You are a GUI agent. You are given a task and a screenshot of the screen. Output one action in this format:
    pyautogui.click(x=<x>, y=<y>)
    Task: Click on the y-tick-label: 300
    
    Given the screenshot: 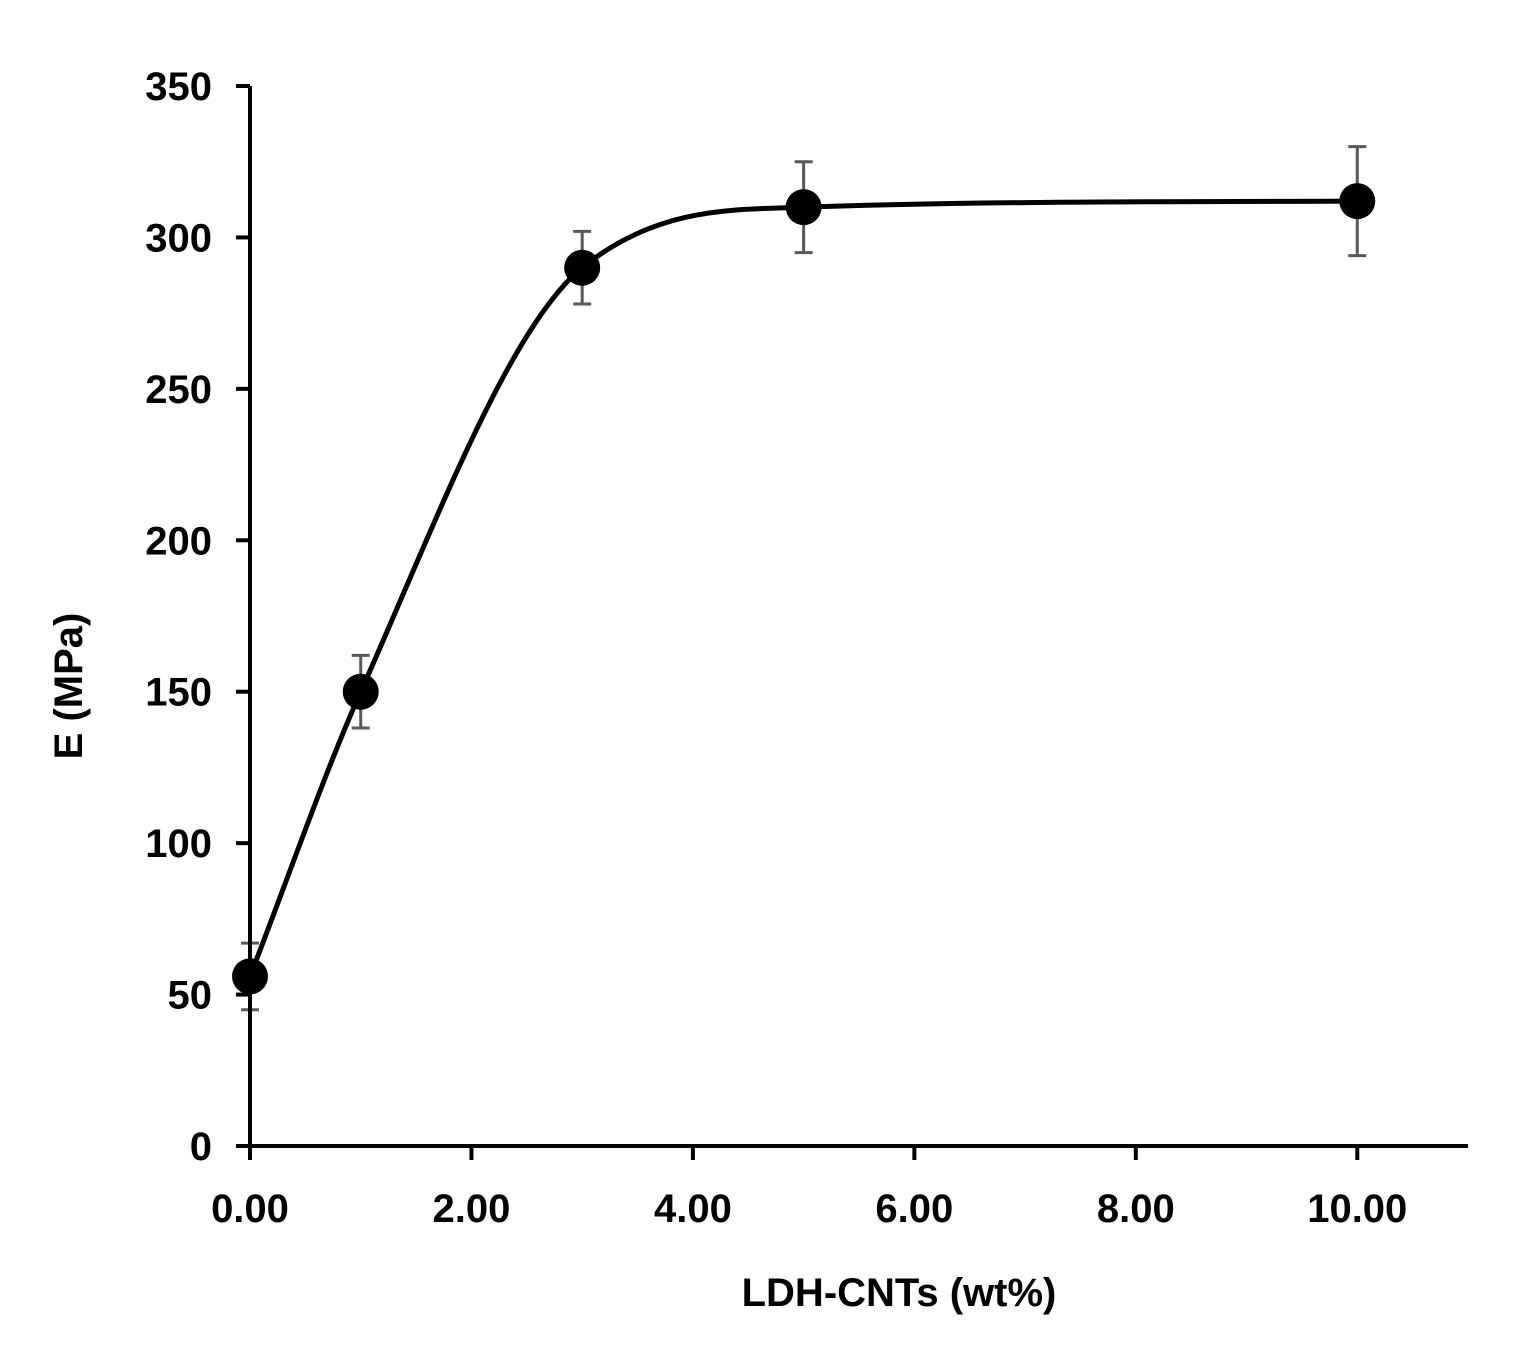 What is the action you would take?
    pyautogui.click(x=178, y=238)
    